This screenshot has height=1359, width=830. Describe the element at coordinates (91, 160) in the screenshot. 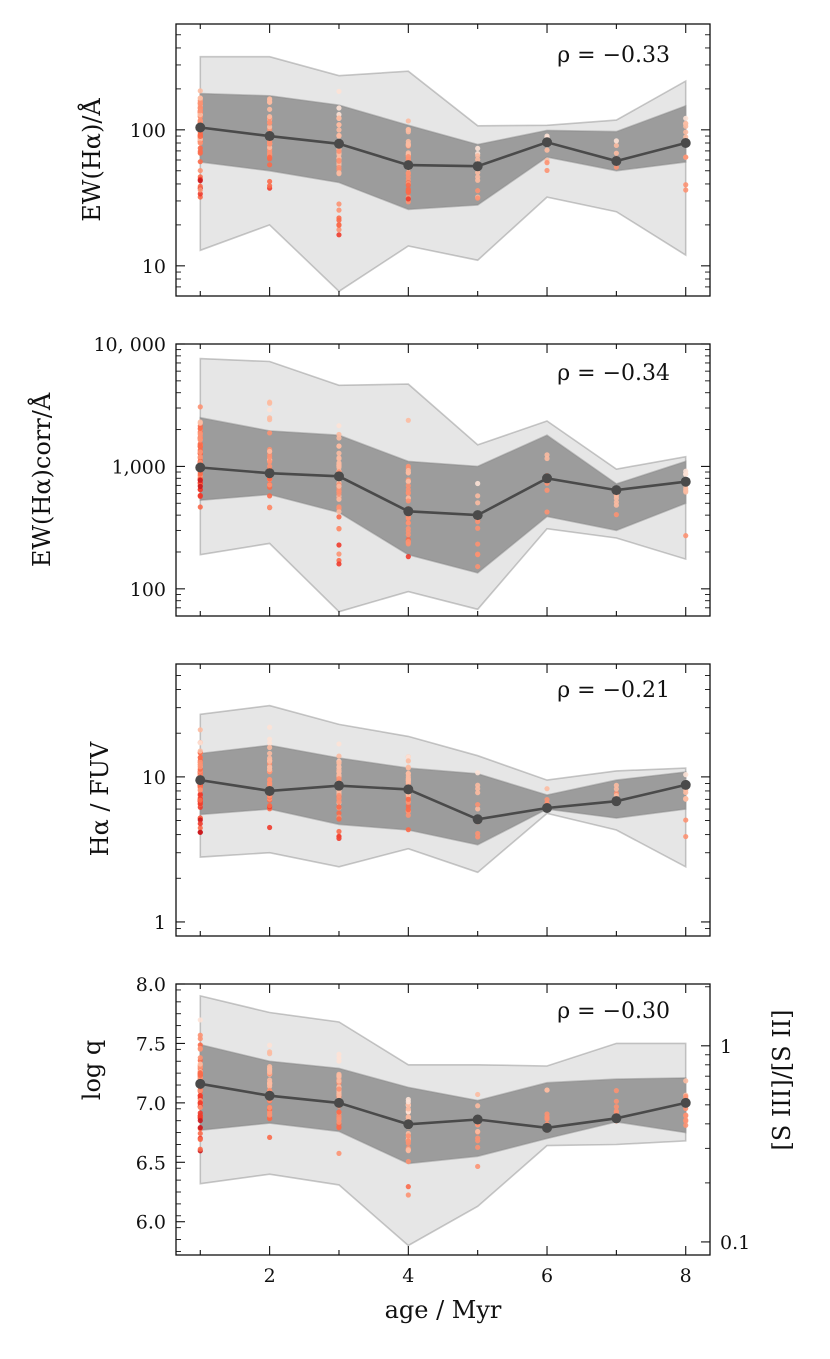

I see `ylabel-ew-ha: EW(Hα)/Å` at that location.